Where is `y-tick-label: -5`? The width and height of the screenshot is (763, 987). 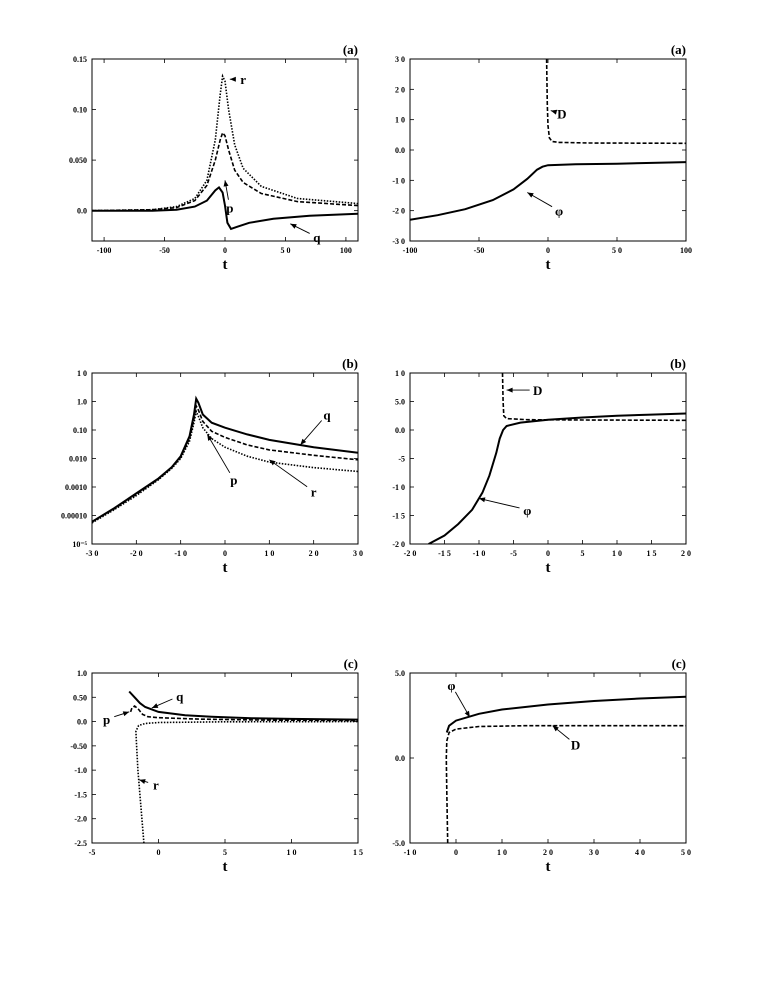
y-tick-label: -5 is located at coordinates (401, 459).